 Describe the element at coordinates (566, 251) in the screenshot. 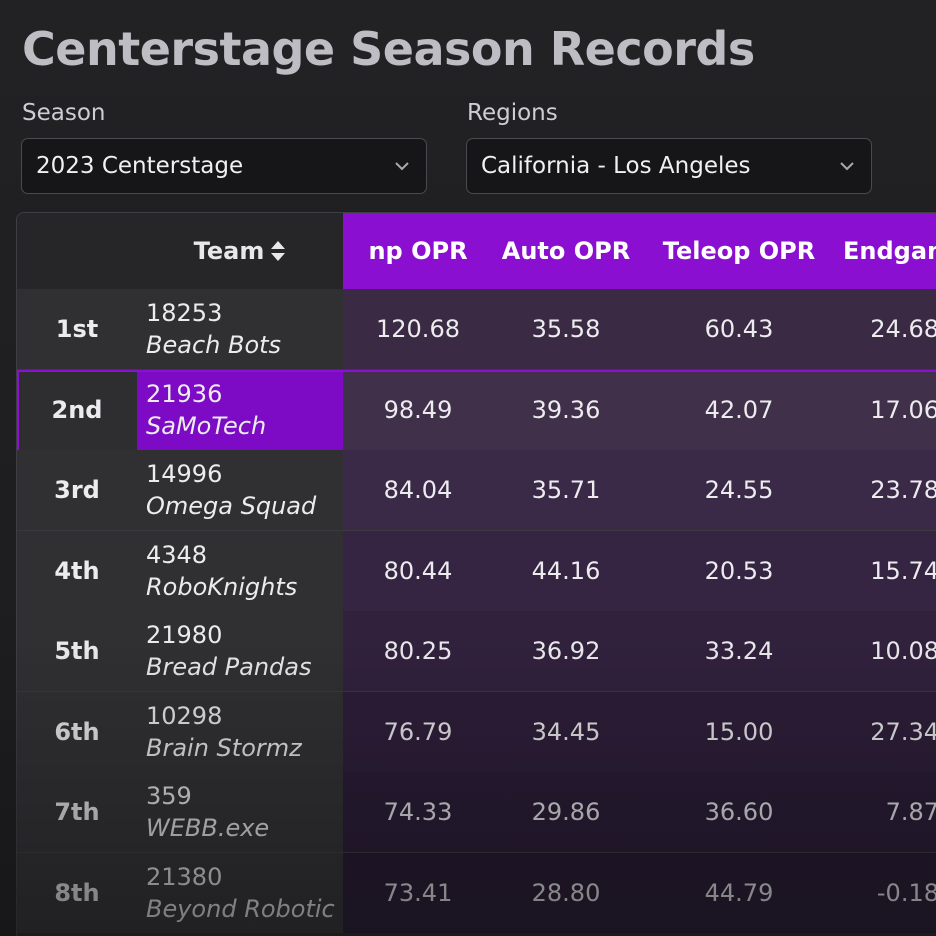

I see `auto-opr-header: Auto OPR` at that location.